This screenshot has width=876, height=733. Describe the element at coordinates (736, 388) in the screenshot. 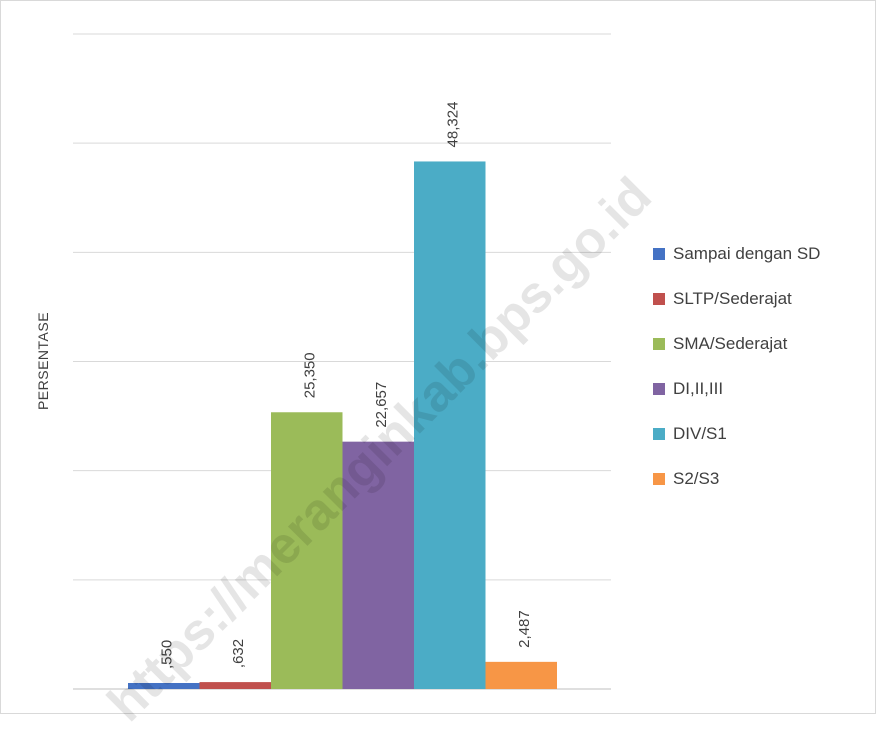

I see `legend-entry: DI,II,III` at that location.